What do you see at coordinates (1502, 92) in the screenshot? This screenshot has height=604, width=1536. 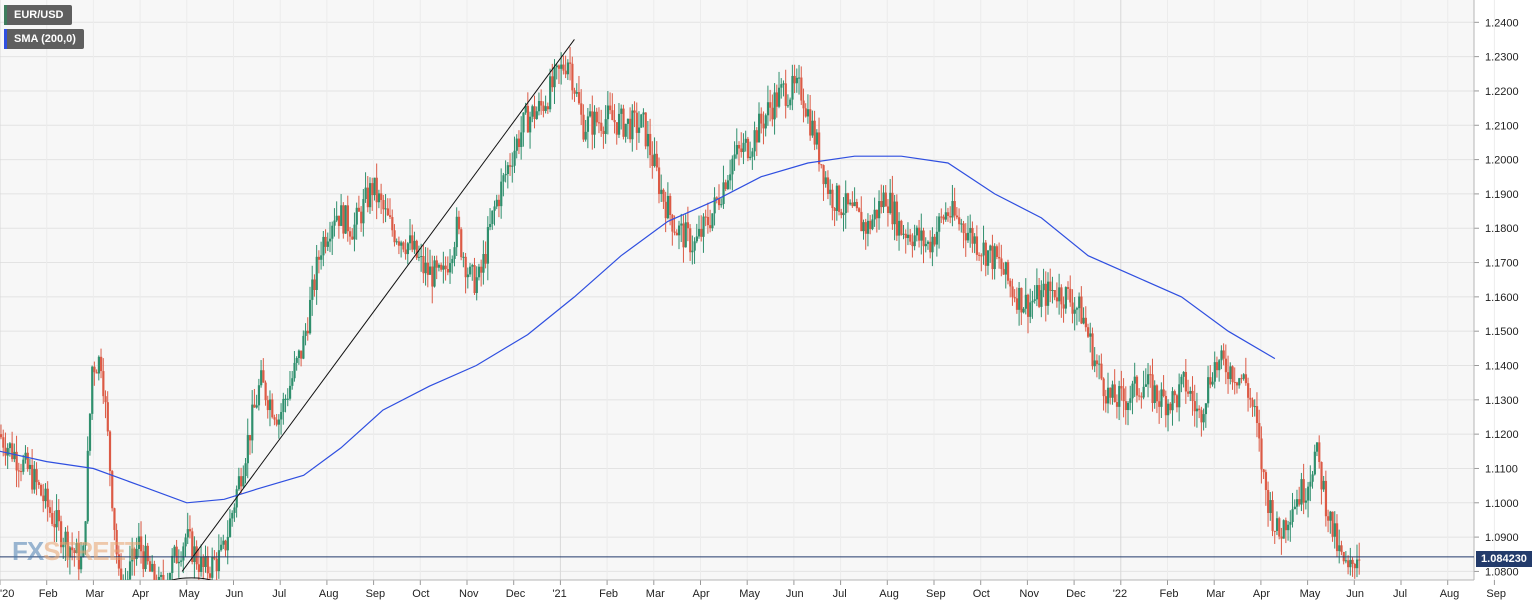 I see `y-tick-label: 1.2200` at bounding box center [1502, 92].